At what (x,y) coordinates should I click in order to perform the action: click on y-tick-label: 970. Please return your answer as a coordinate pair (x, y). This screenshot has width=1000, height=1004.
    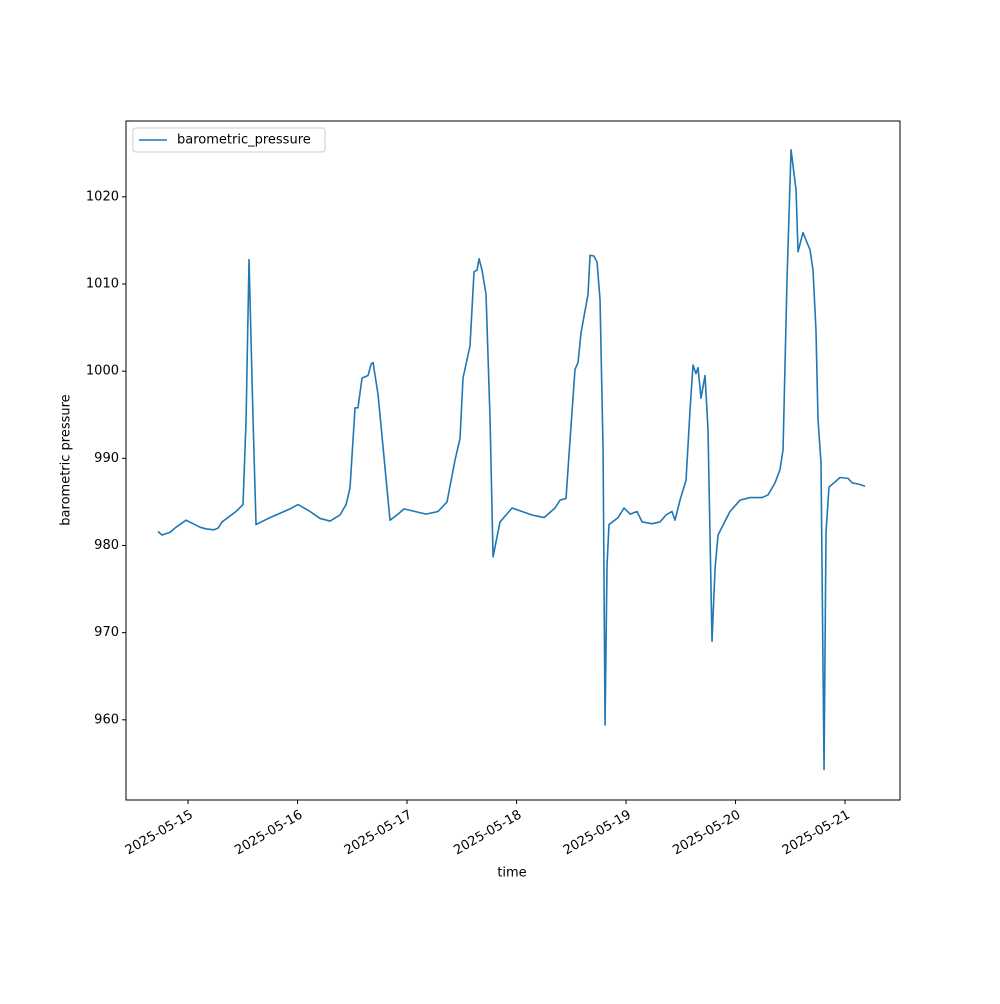
    Looking at the image, I should click on (106, 632).